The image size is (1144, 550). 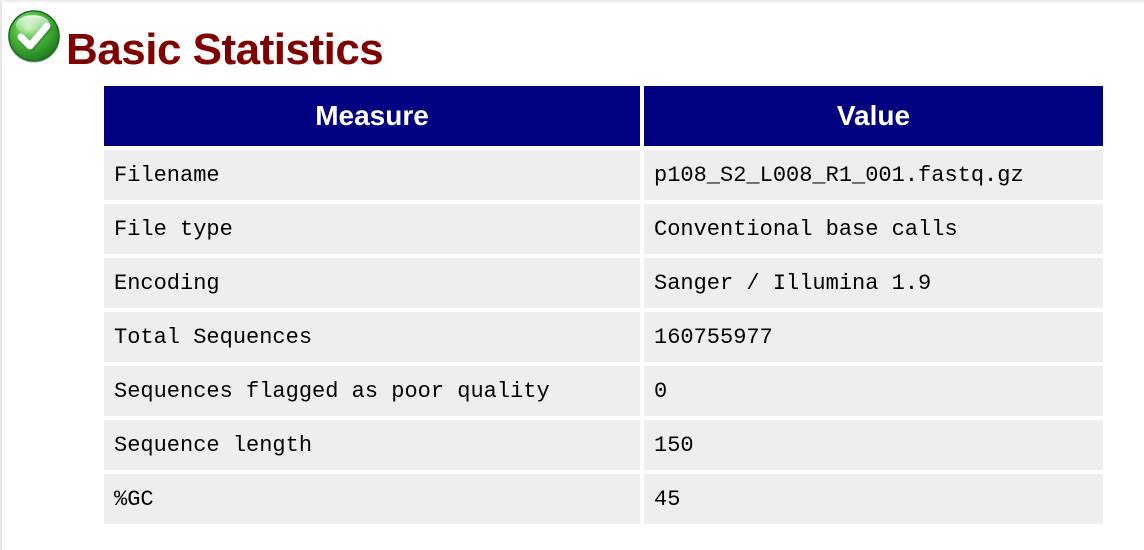 What do you see at coordinates (873, 283) in the screenshot?
I see `value-cell: Sanger / Illumina 1.9` at bounding box center [873, 283].